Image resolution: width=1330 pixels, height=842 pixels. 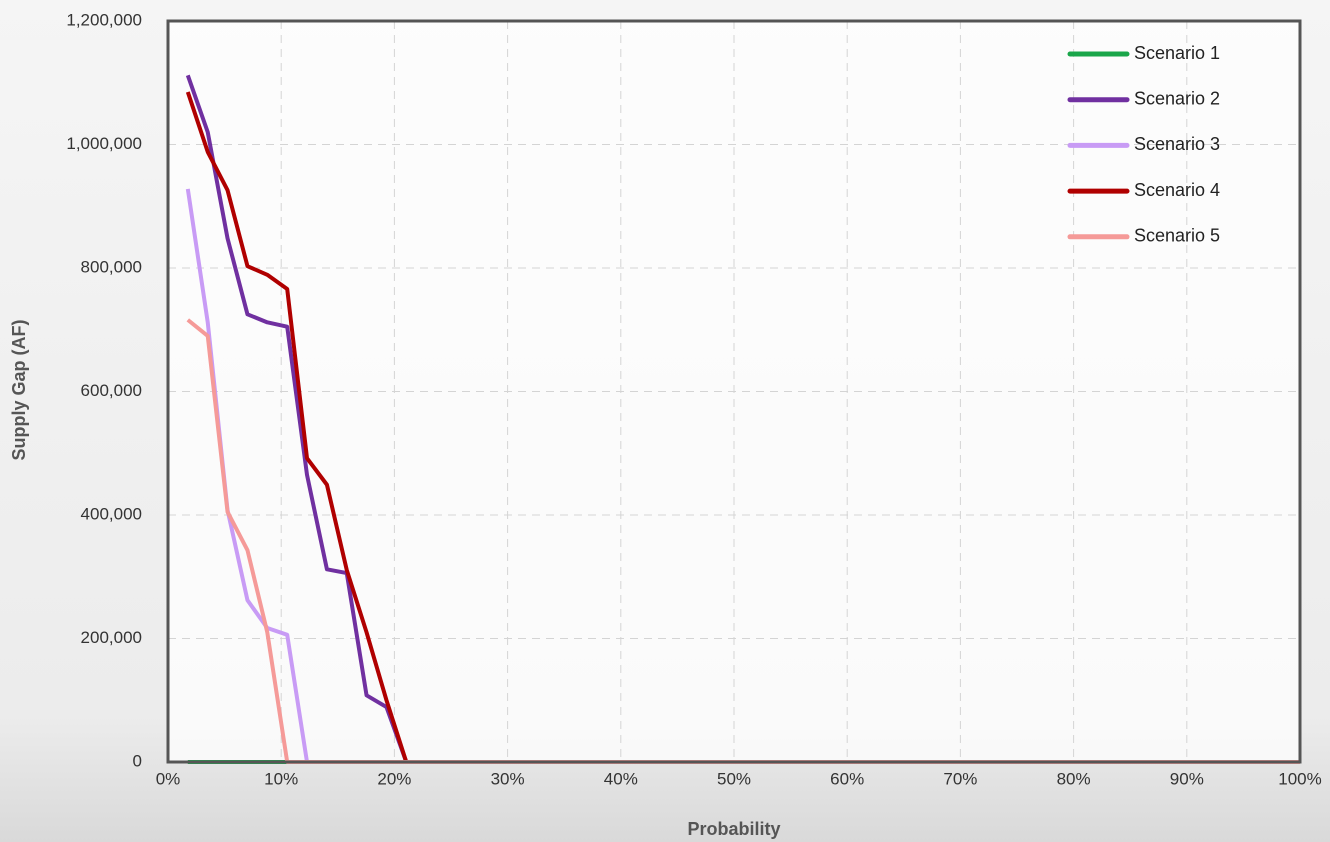 I want to click on x-tick-label: 30%, so click(x=508, y=778).